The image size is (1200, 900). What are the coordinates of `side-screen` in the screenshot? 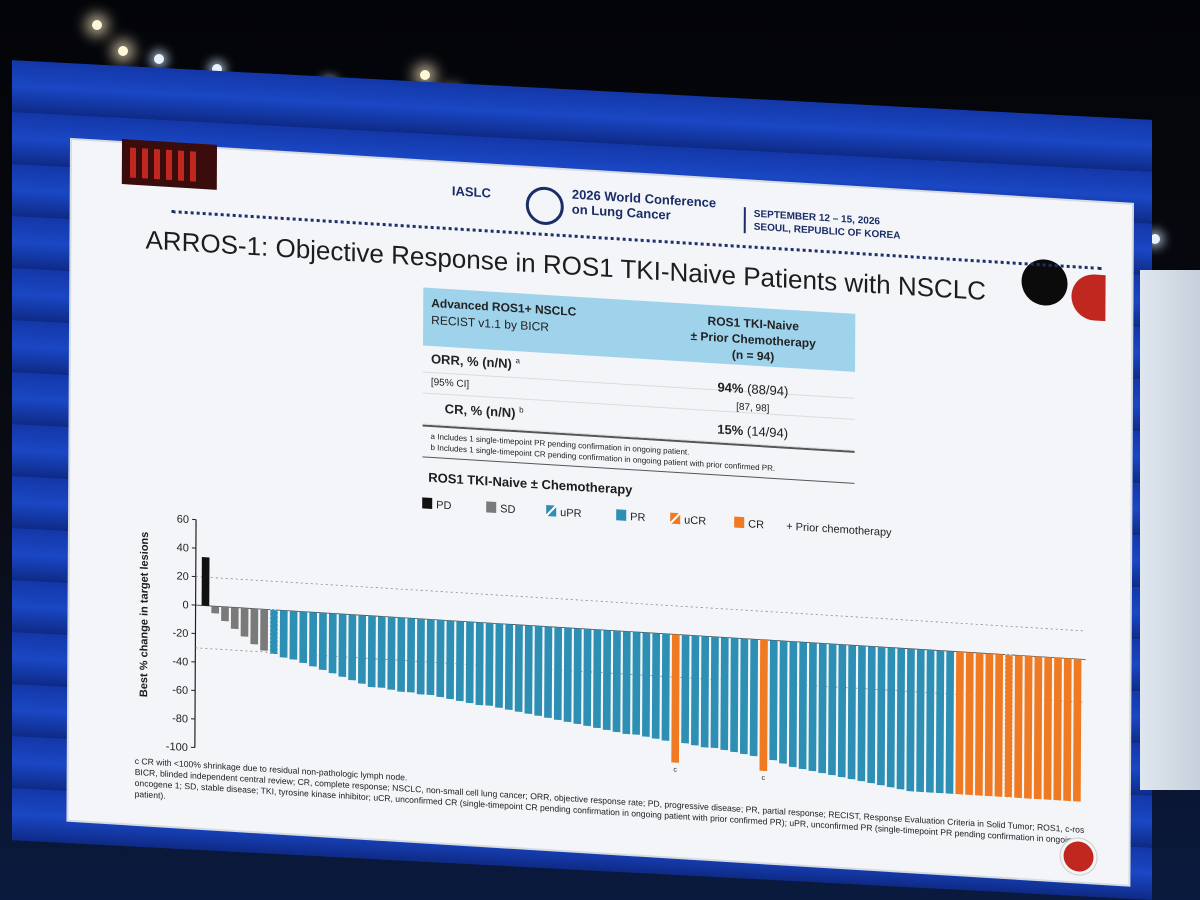 It's located at (1170, 530).